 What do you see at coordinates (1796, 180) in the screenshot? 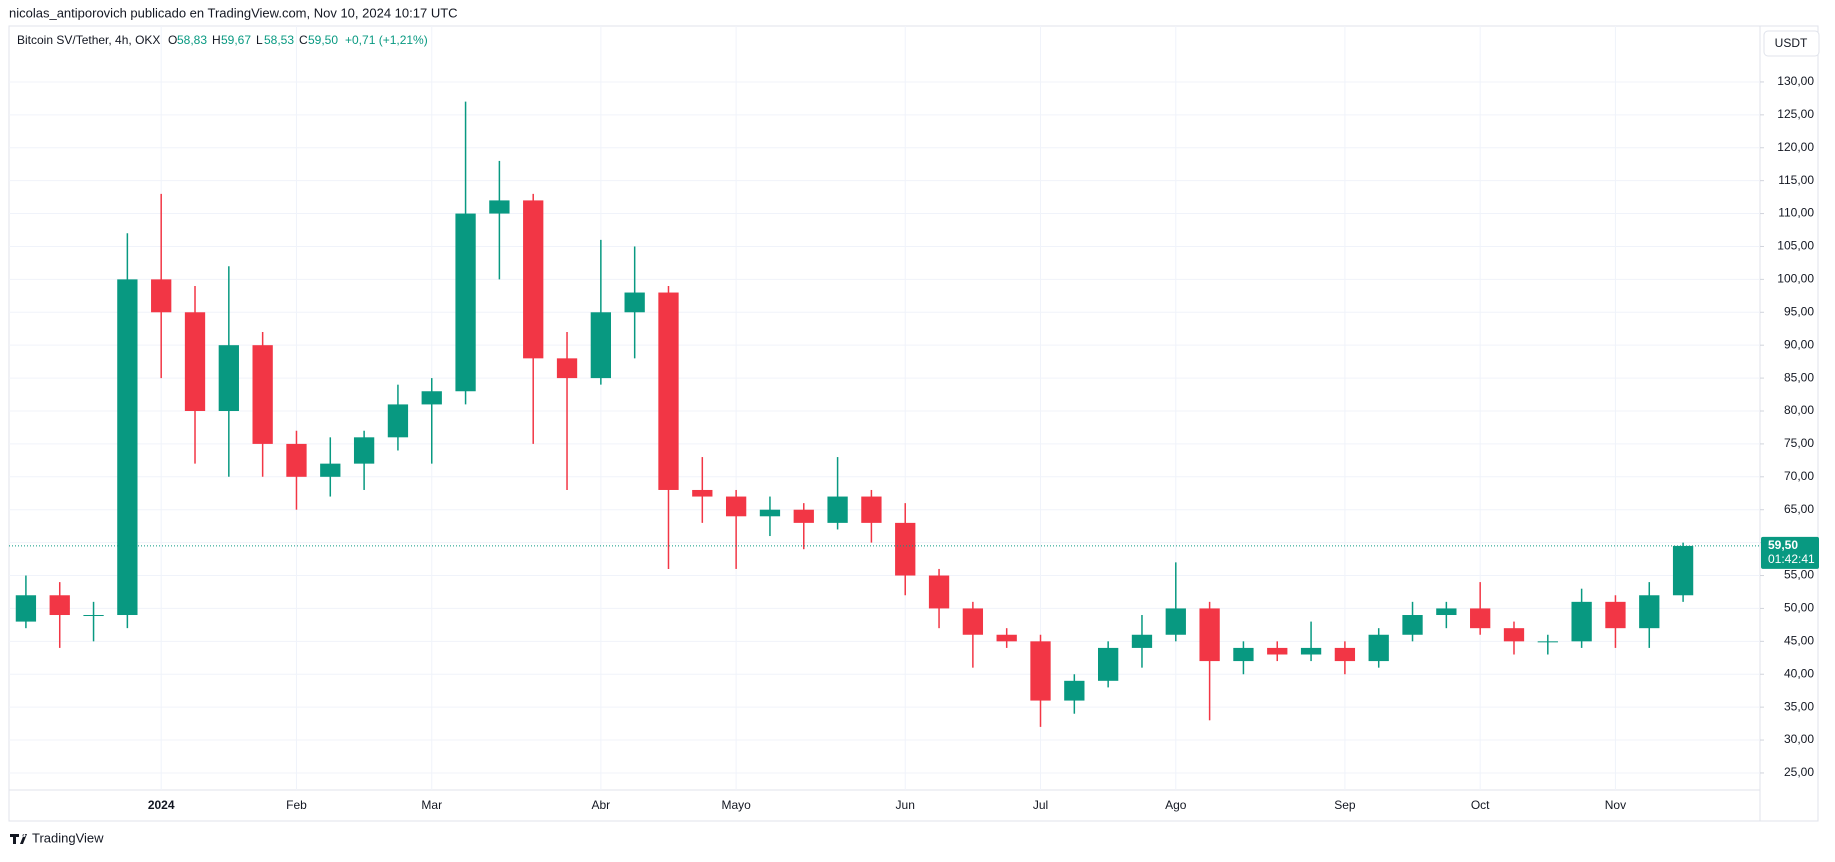
I see `y-tick-label: 115,00` at bounding box center [1796, 180].